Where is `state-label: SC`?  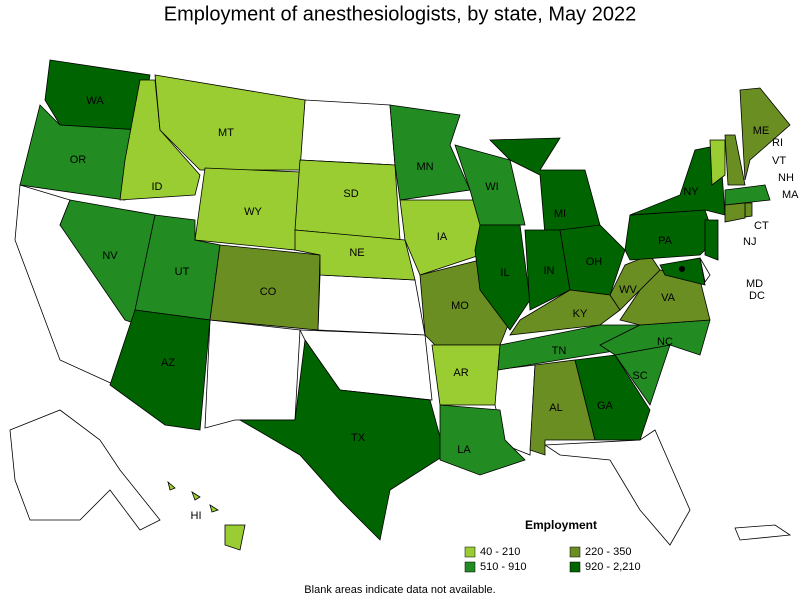 state-label: SC is located at coordinates (639, 376).